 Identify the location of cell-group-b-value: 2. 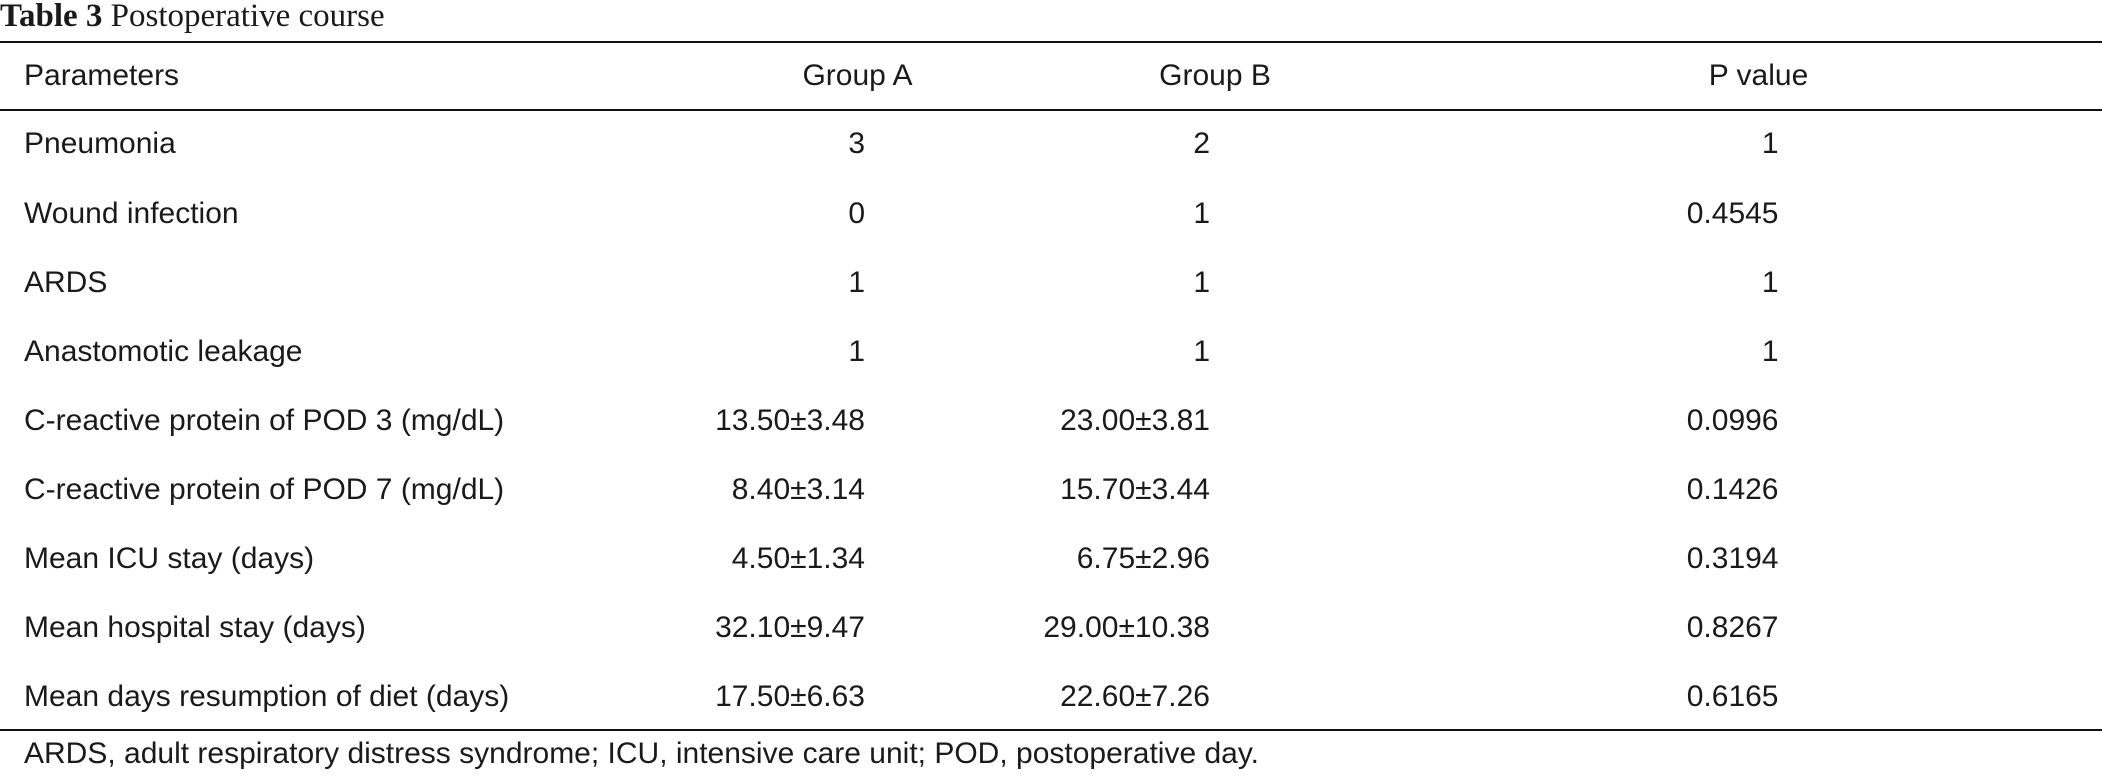
(1201, 143).